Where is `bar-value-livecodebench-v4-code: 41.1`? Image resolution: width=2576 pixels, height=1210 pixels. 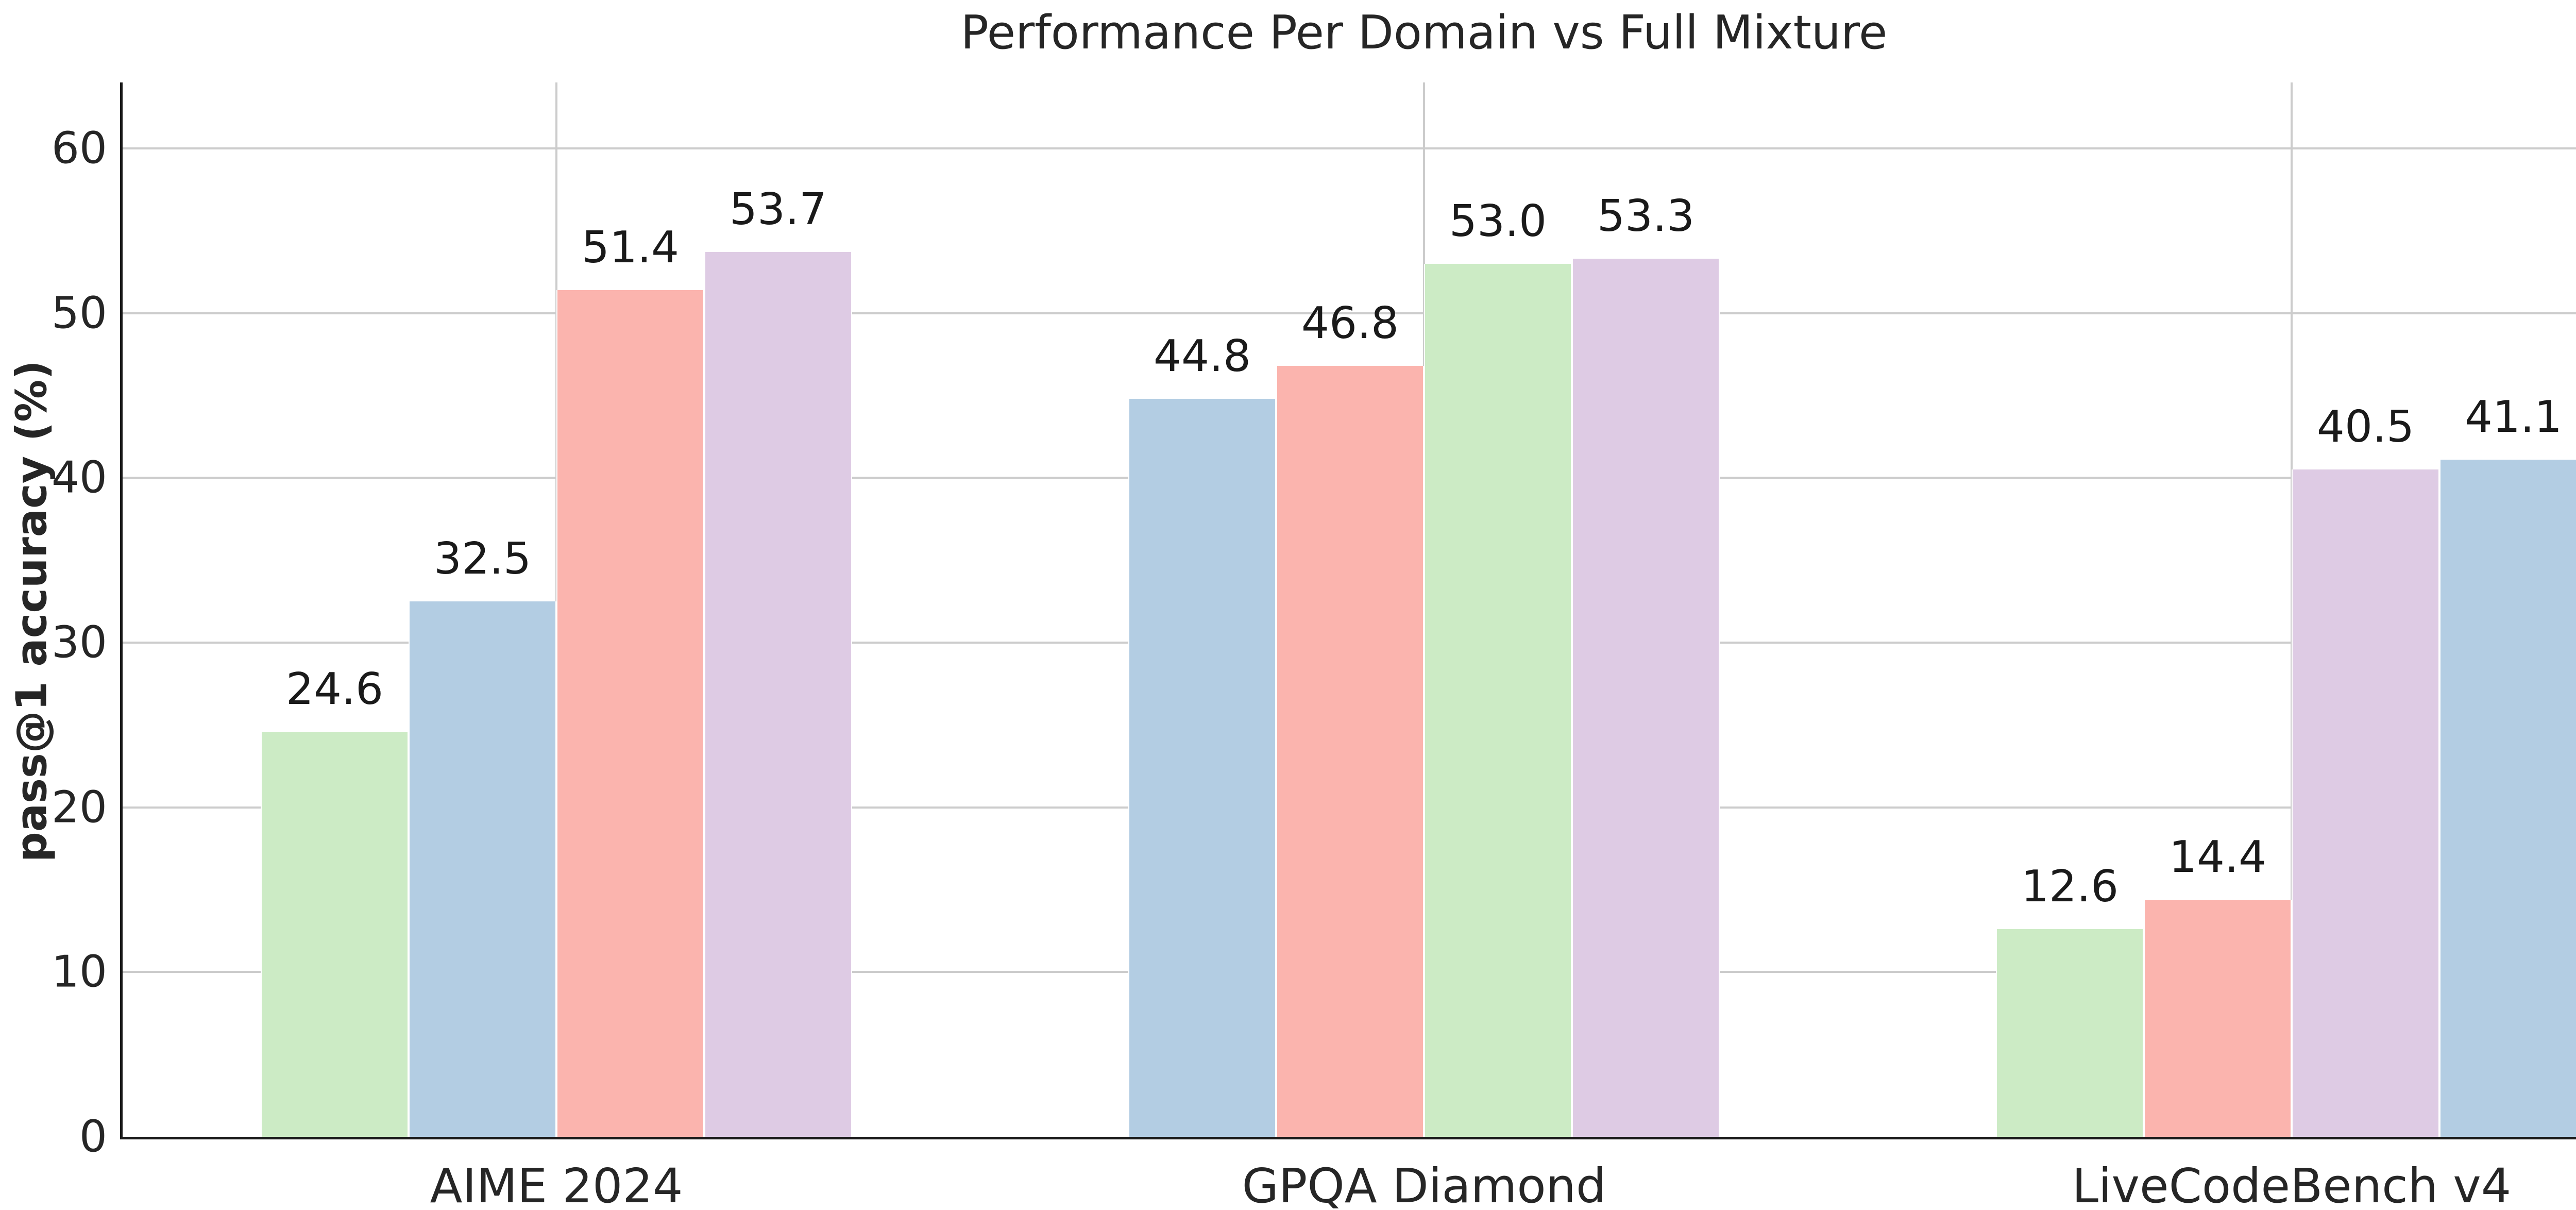
bar-value-livecodebench-v4-code: 41.1 is located at coordinates (2513, 418).